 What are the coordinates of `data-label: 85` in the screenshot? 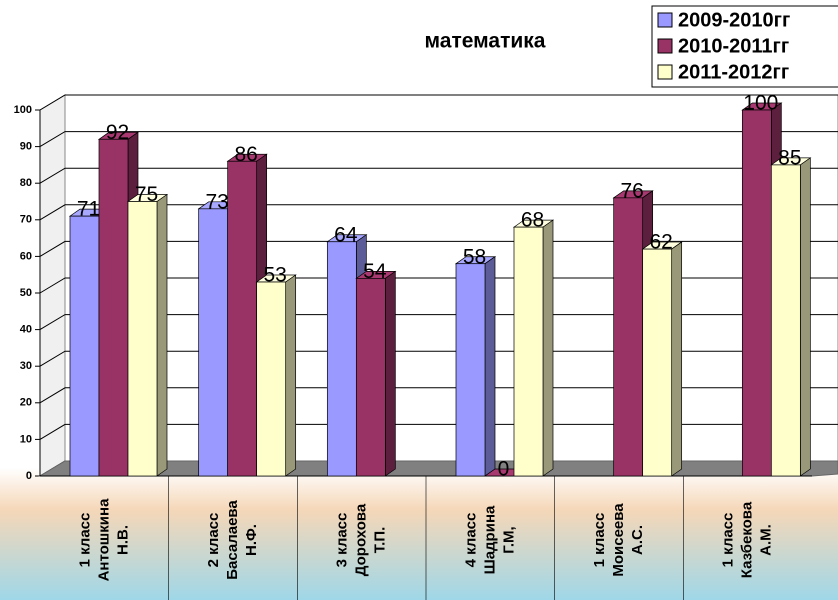 It's located at (789, 157).